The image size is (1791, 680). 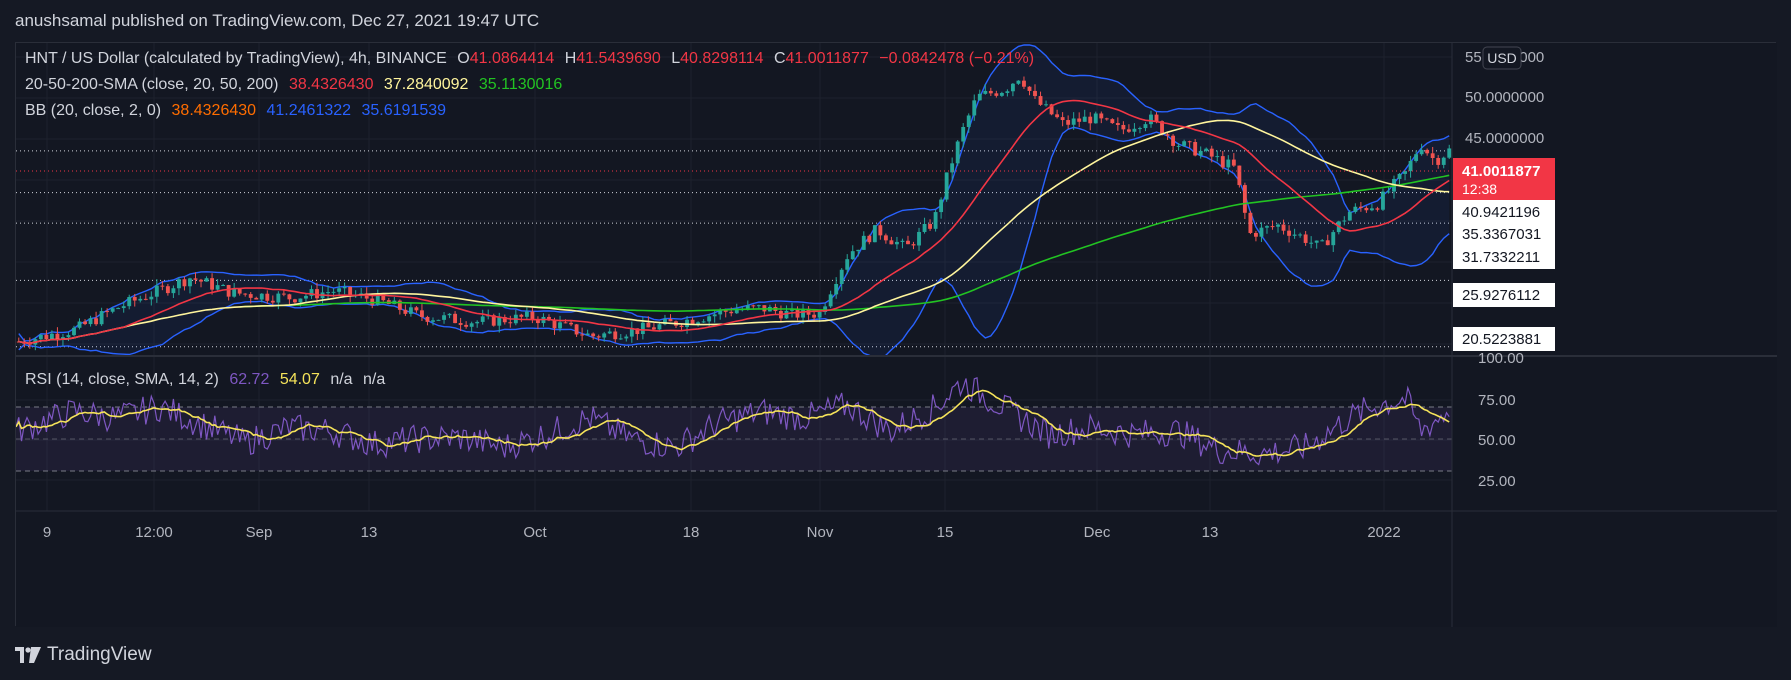 I want to click on time-tick: Nov, so click(x=820, y=532).